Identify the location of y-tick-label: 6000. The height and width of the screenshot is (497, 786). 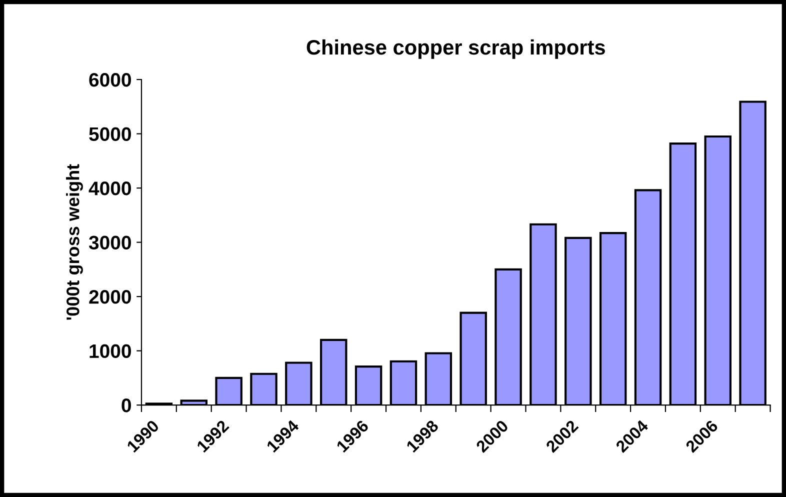
(110, 79).